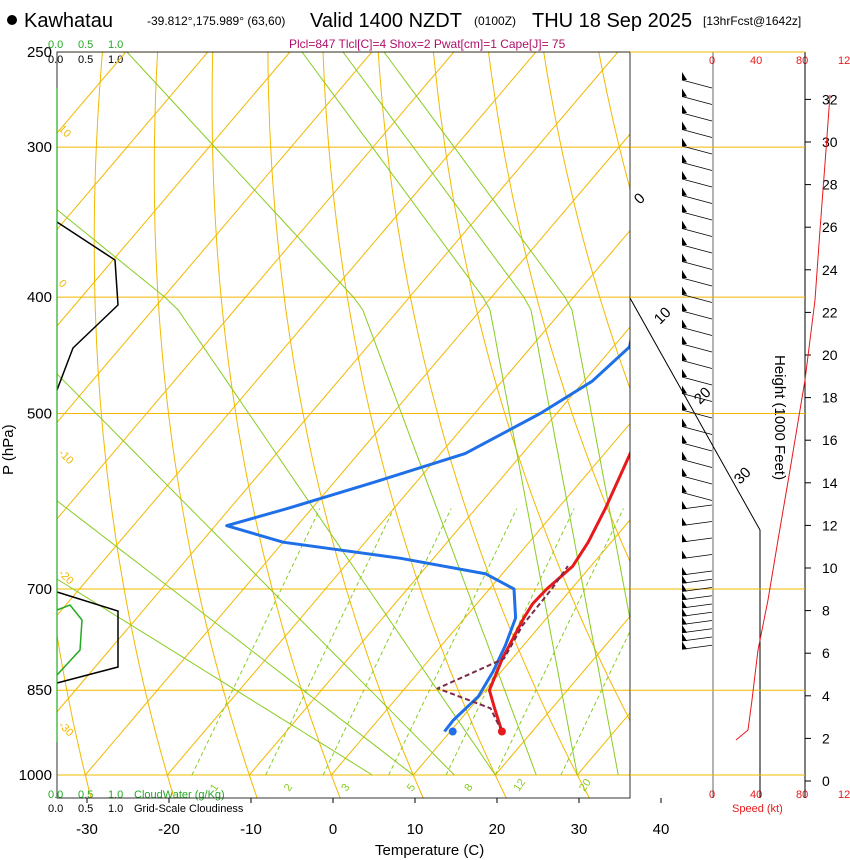 Image resolution: width=850 pixels, height=860 pixels. I want to click on cloudiness-tick-bottom-1: 0.5, so click(85, 809).